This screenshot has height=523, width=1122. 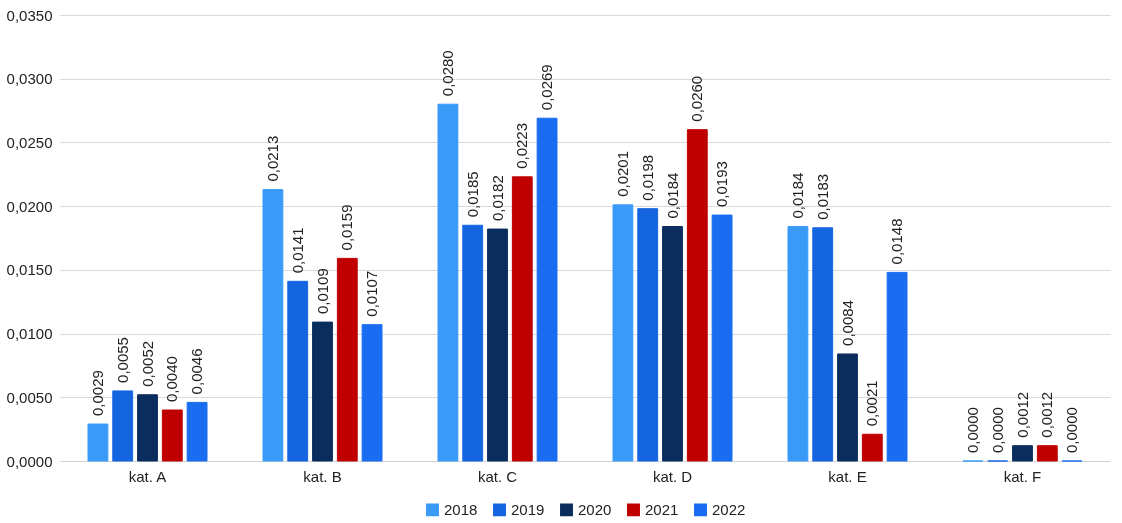 I want to click on y-tick-label: 0,0200, so click(x=29, y=206).